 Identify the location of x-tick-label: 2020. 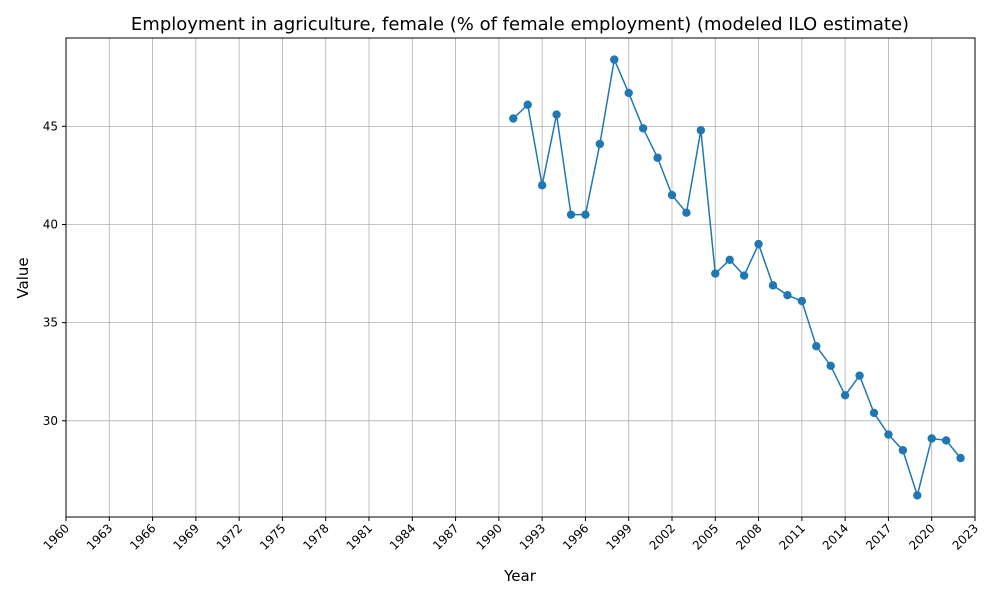
(921, 536).